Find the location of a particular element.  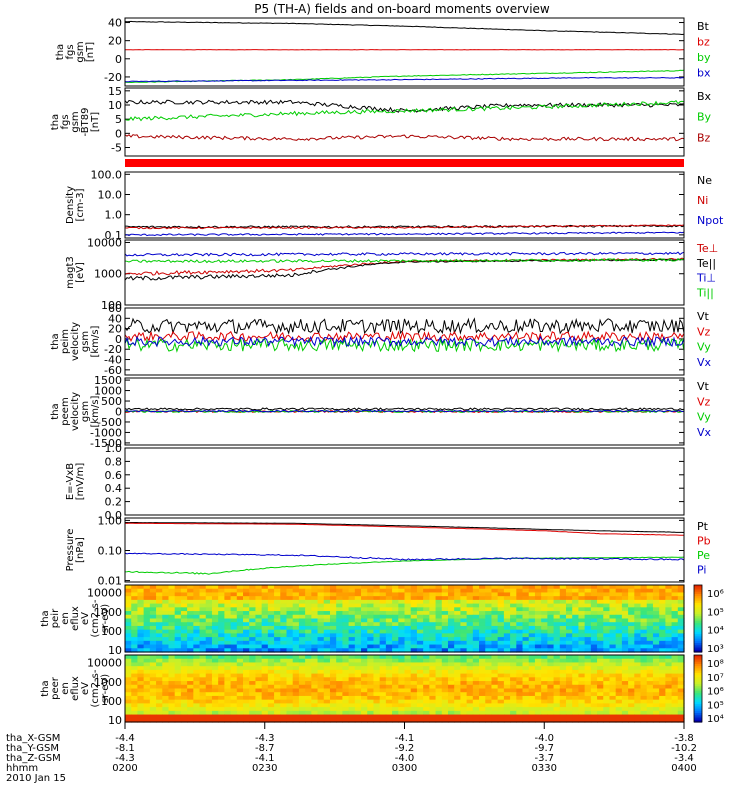

series-line-Vt is located at coordinates (404, 409).